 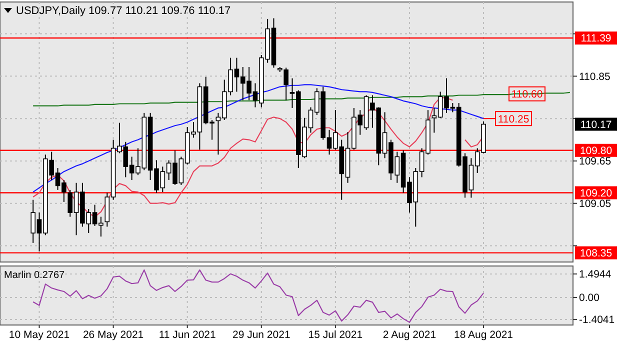 What do you see at coordinates (595, 162) in the screenshot?
I see `y-tick-label: 109.65` at bounding box center [595, 162].